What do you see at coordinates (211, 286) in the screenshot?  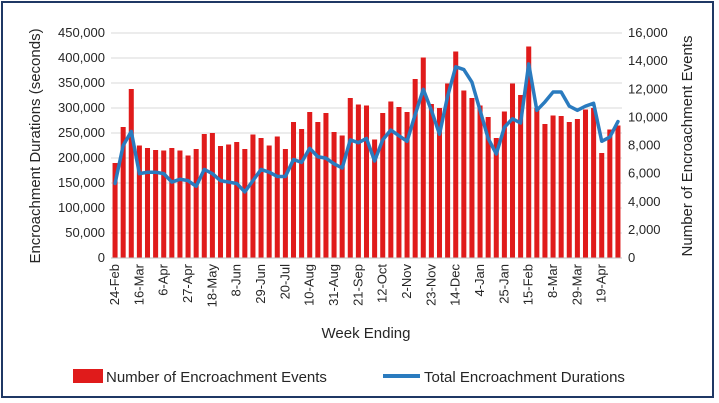 I see `x-tick-label: 18-May` at bounding box center [211, 286].